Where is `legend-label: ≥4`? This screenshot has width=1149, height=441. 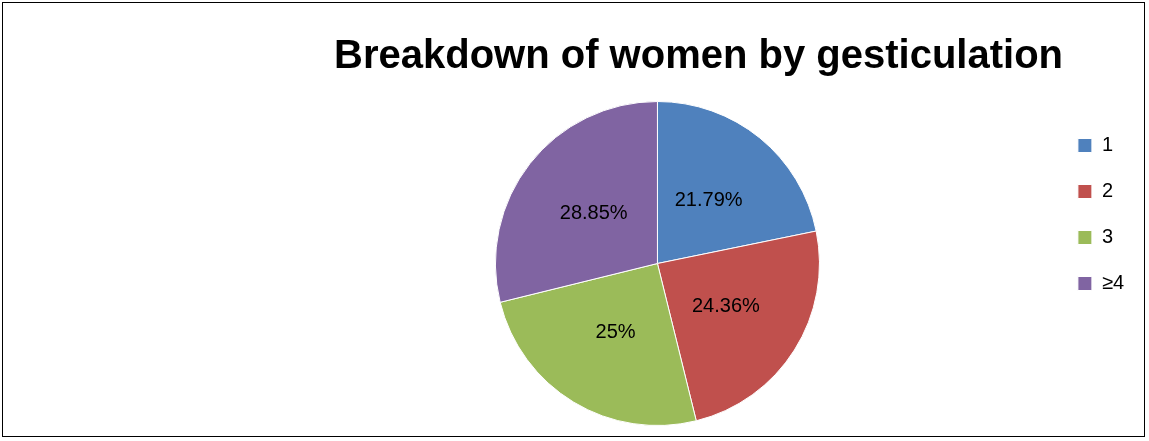
legend-label: ≥4 is located at coordinates (1113, 282).